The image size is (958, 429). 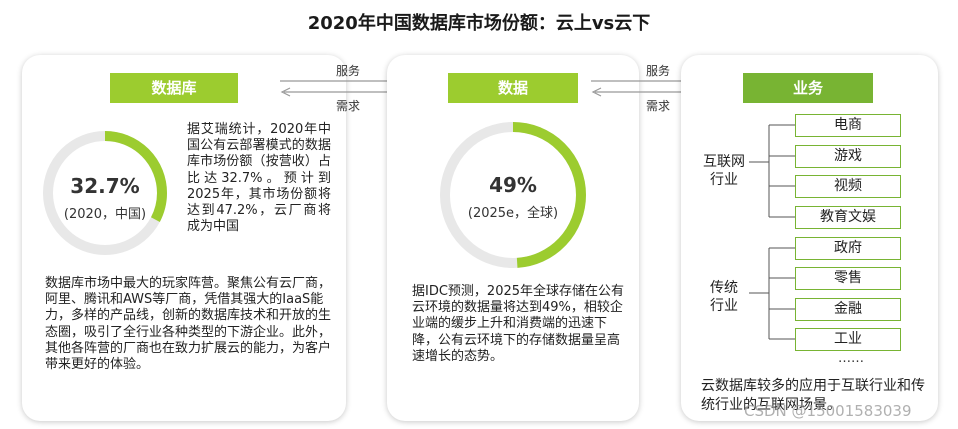 I want to click on item-video: 视频, so click(x=848, y=186).